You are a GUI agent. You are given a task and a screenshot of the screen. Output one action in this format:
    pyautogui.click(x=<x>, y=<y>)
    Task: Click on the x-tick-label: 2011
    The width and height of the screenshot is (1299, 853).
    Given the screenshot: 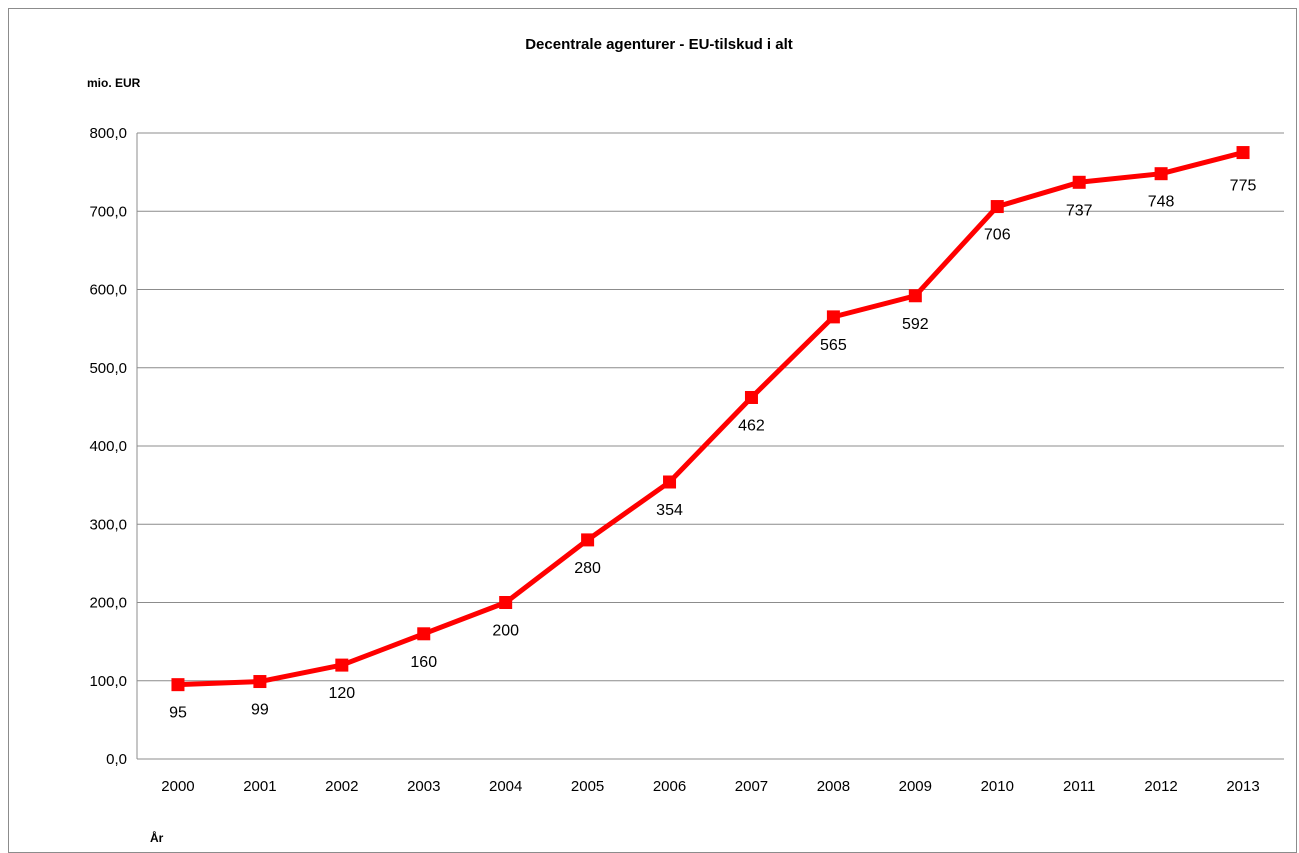 What is the action you would take?
    pyautogui.click(x=1079, y=786)
    